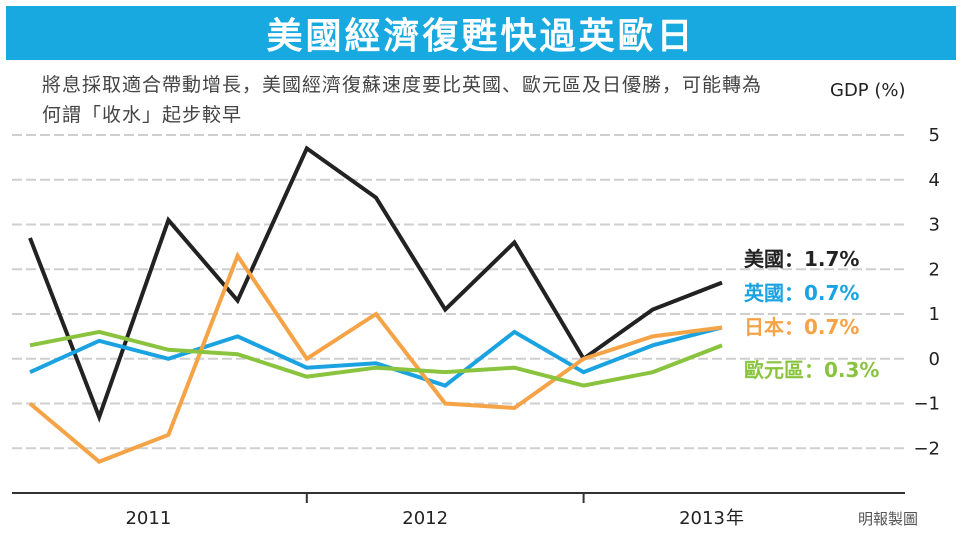 This screenshot has height=540, width=962. I want to click on legend-label: 歐元區：0.3%, so click(811, 370).